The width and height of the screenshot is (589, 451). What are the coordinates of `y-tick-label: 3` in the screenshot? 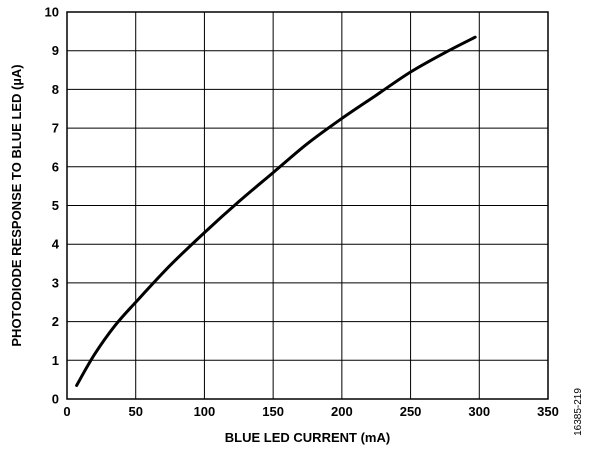 It's located at (55, 282).